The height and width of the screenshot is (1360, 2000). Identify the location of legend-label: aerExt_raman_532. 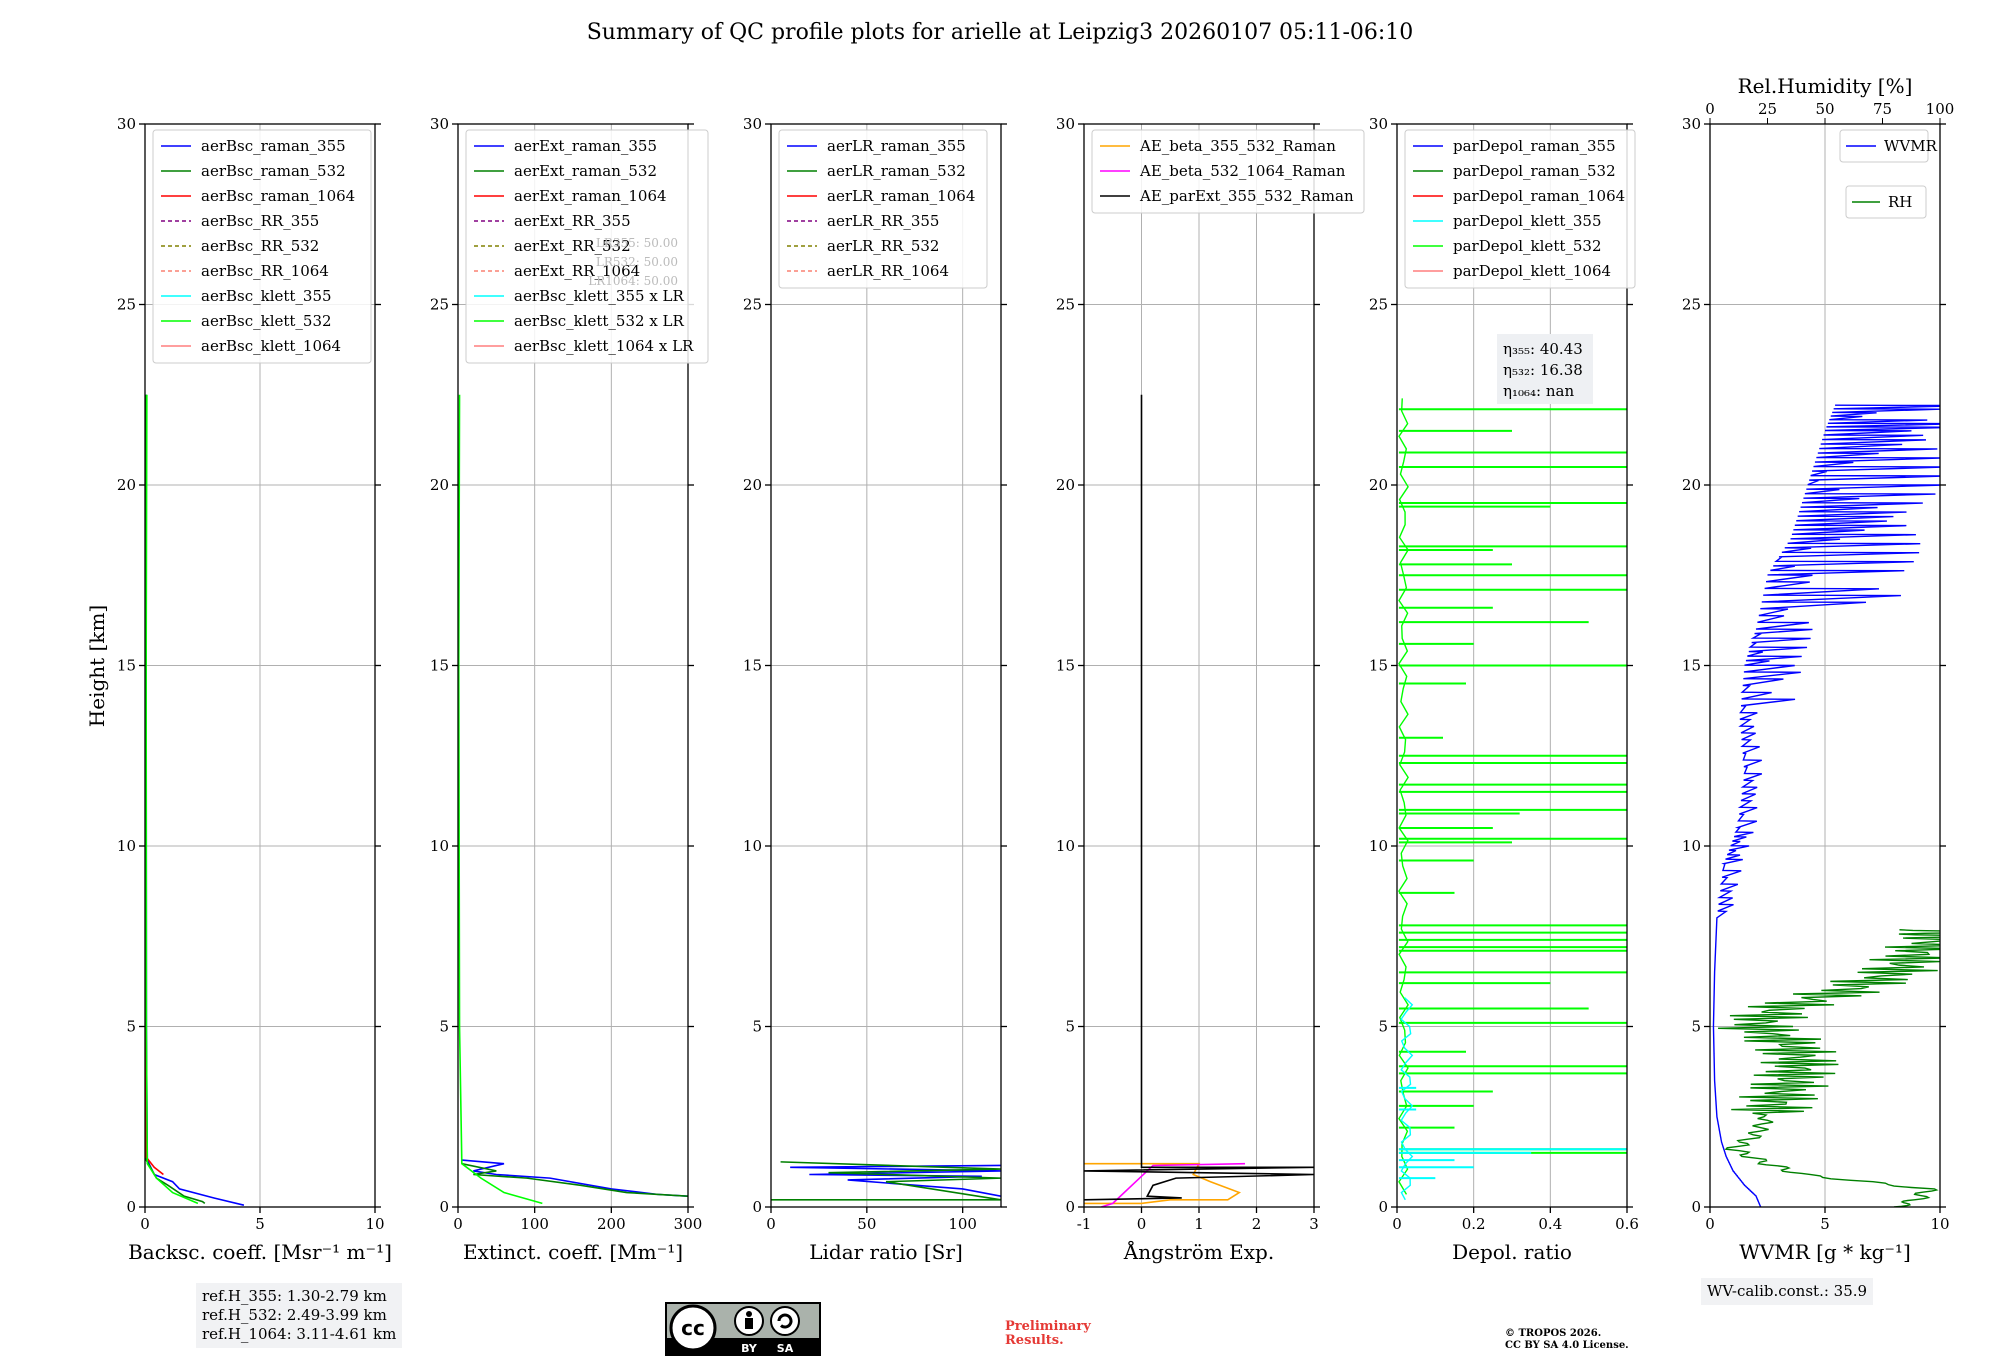
(585, 171).